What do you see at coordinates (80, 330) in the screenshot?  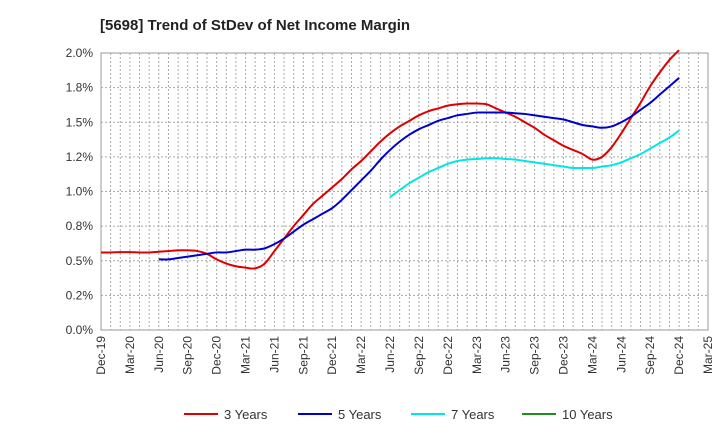 I see `y-tick-label: 0.0%` at bounding box center [80, 330].